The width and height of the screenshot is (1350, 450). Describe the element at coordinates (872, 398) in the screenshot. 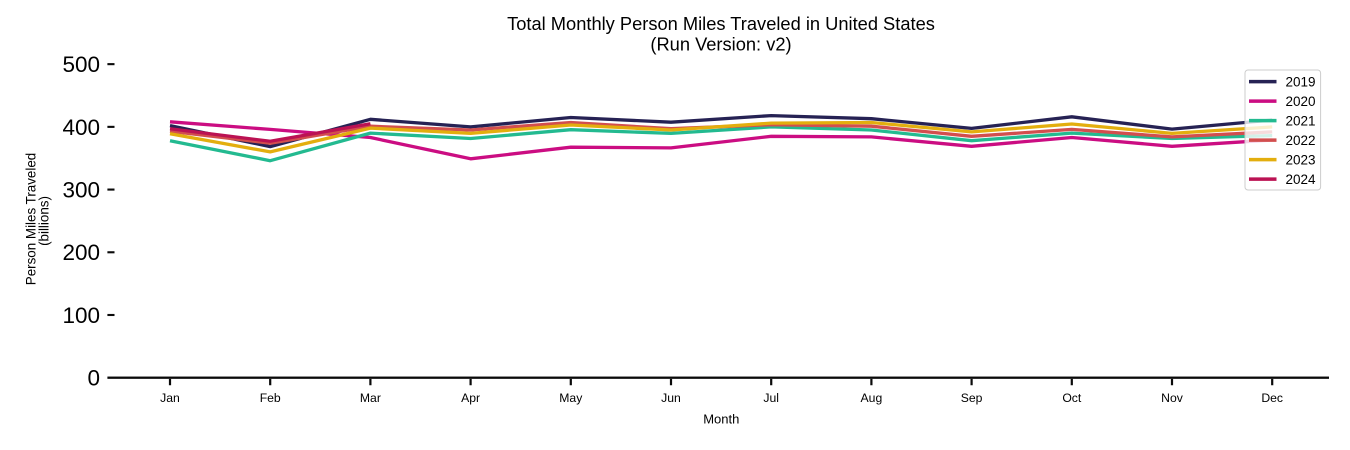

I see `svg-text: Aug` at that location.